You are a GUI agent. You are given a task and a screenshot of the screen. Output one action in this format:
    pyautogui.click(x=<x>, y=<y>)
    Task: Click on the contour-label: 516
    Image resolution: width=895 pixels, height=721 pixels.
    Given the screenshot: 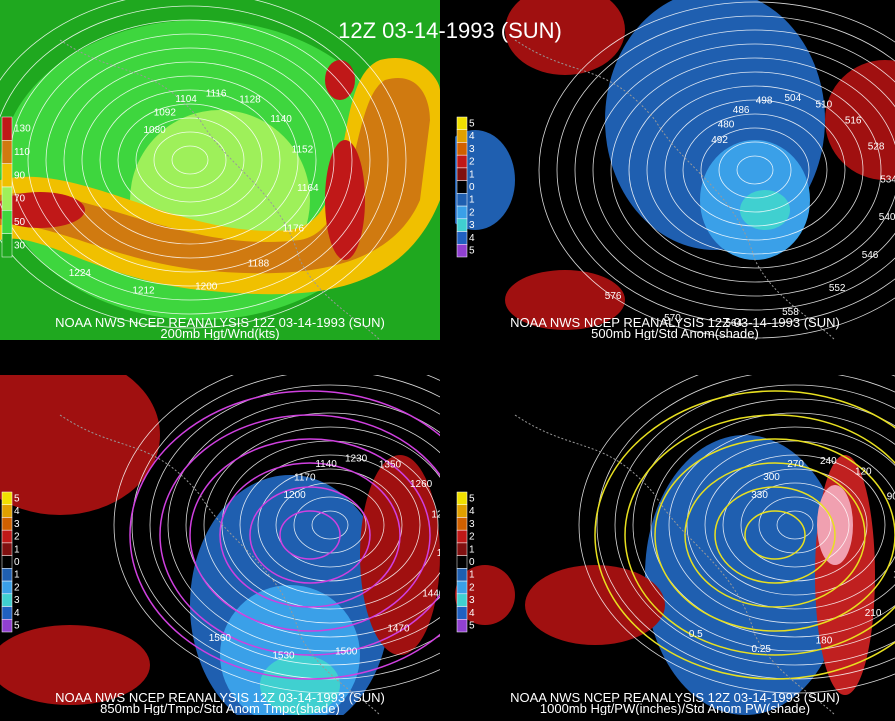 What is the action you would take?
    pyautogui.click(x=853, y=121)
    